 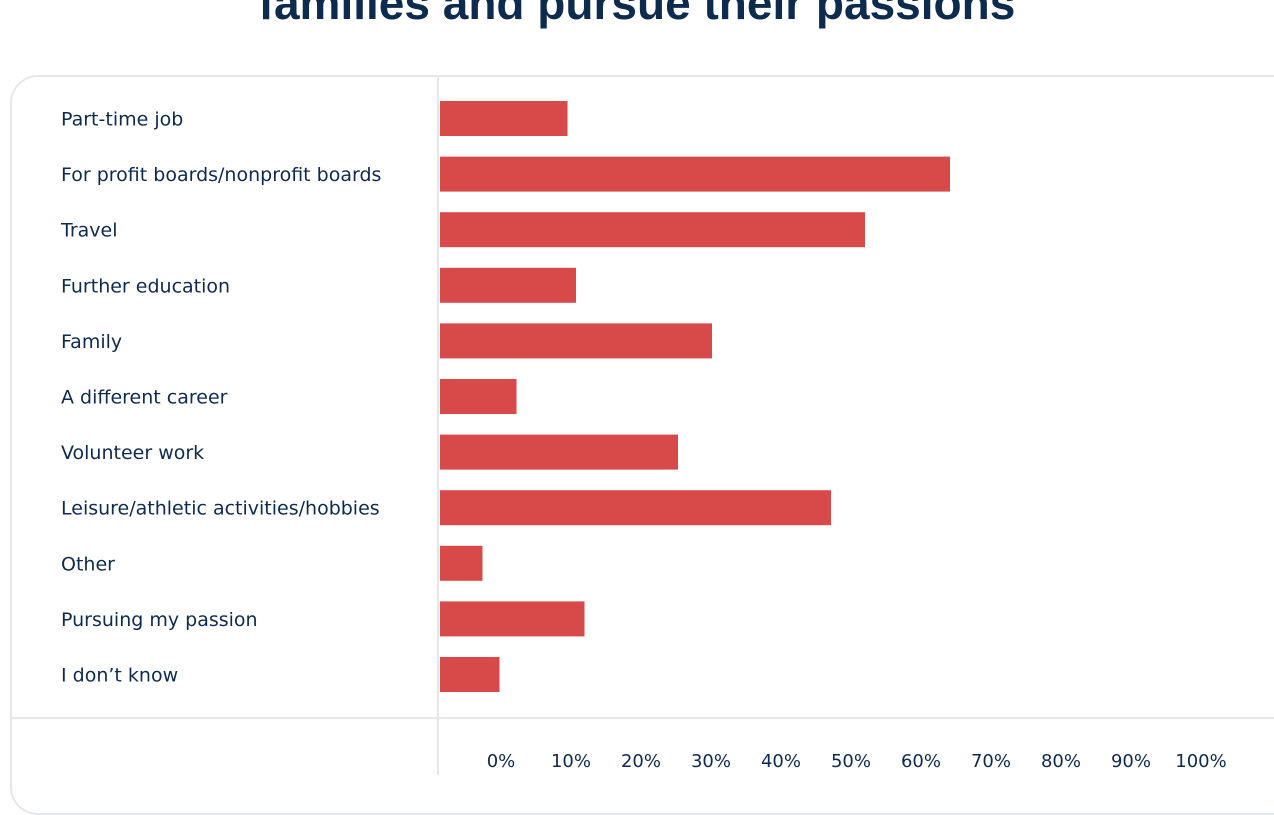 What do you see at coordinates (501, 760) in the screenshot?
I see `x-tick-label: 0%` at bounding box center [501, 760].